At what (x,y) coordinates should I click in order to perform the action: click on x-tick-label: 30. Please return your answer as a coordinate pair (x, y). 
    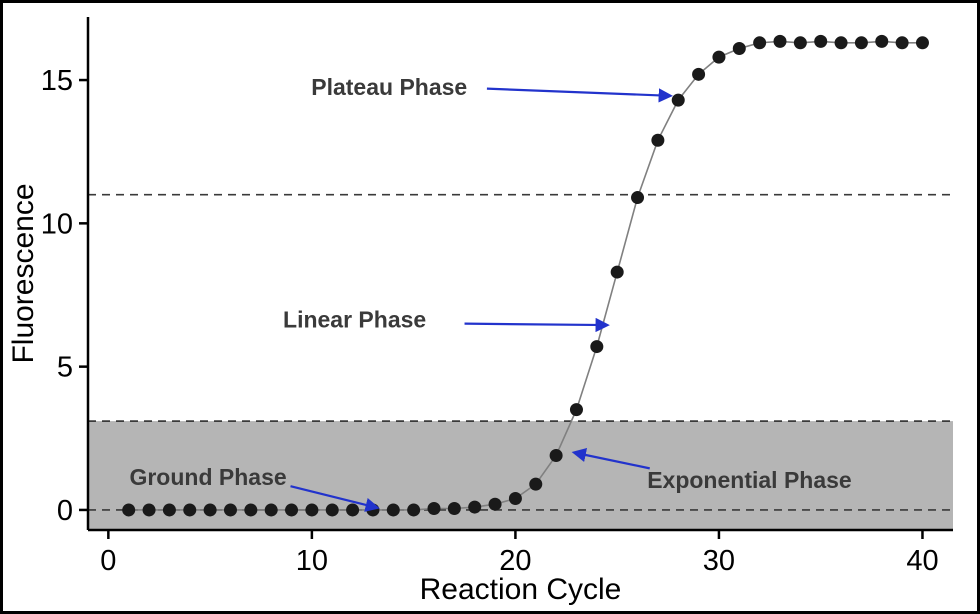
    Looking at the image, I should click on (719, 561).